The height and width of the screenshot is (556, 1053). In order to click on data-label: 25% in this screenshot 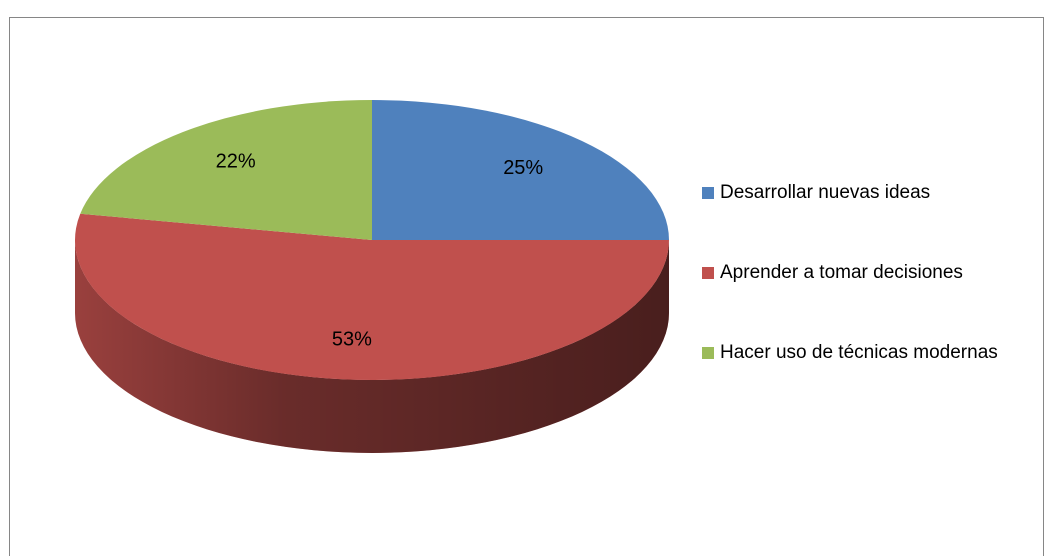, I will do `click(523, 168)`.